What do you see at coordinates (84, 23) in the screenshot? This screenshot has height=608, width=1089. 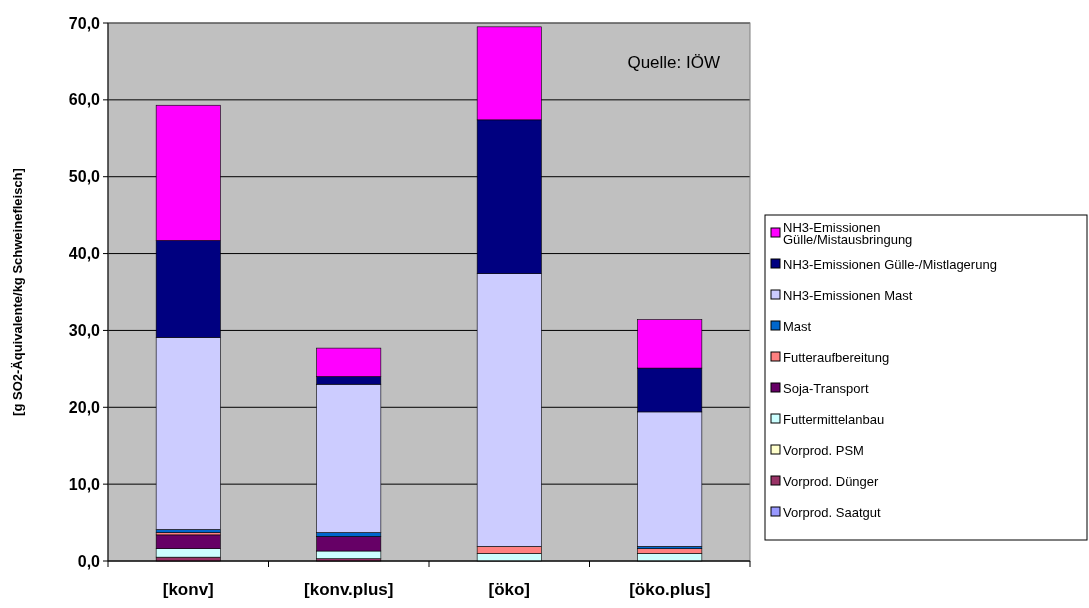 I see `y-tick-label: 70,0` at bounding box center [84, 23].